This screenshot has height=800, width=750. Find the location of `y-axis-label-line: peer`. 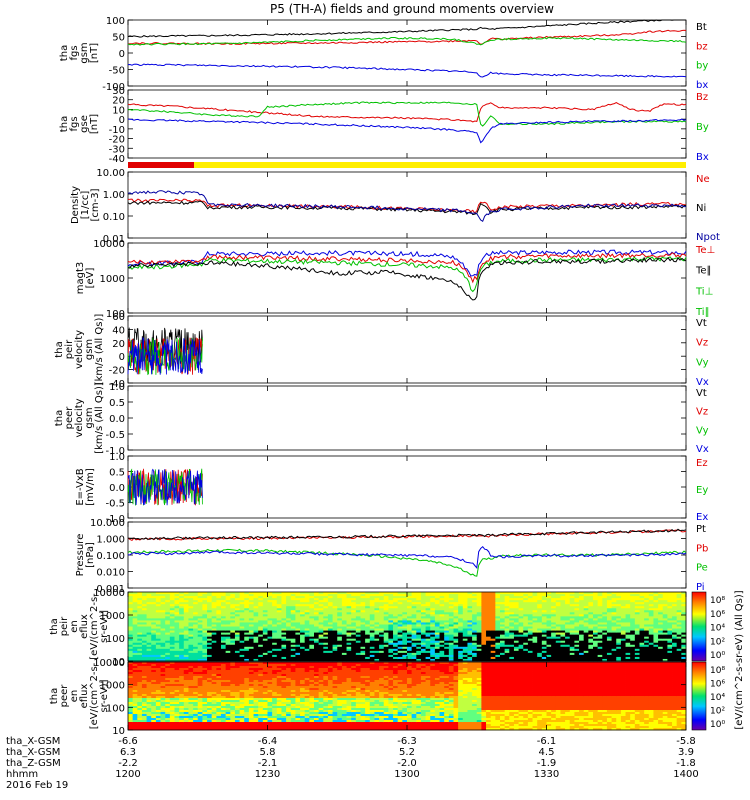

y-axis-label-line: peer is located at coordinates (69, 418).